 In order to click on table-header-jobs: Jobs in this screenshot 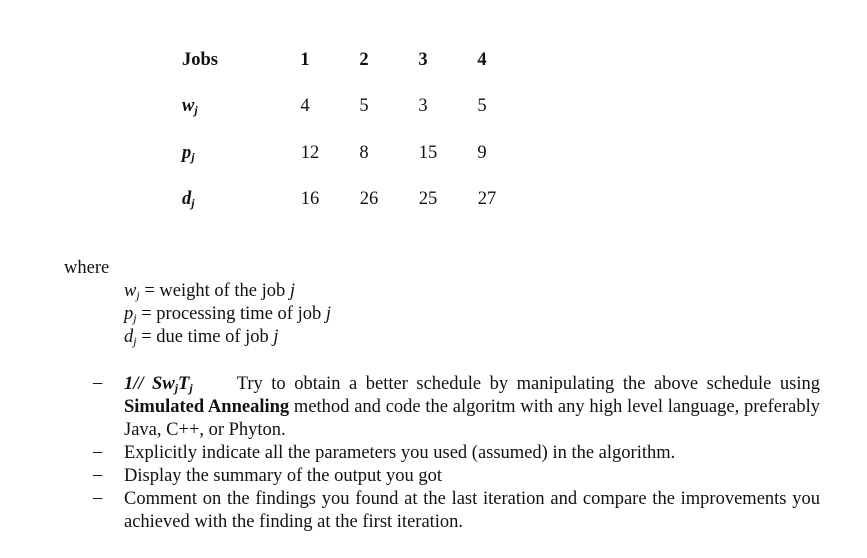, I will do `click(200, 60)`.